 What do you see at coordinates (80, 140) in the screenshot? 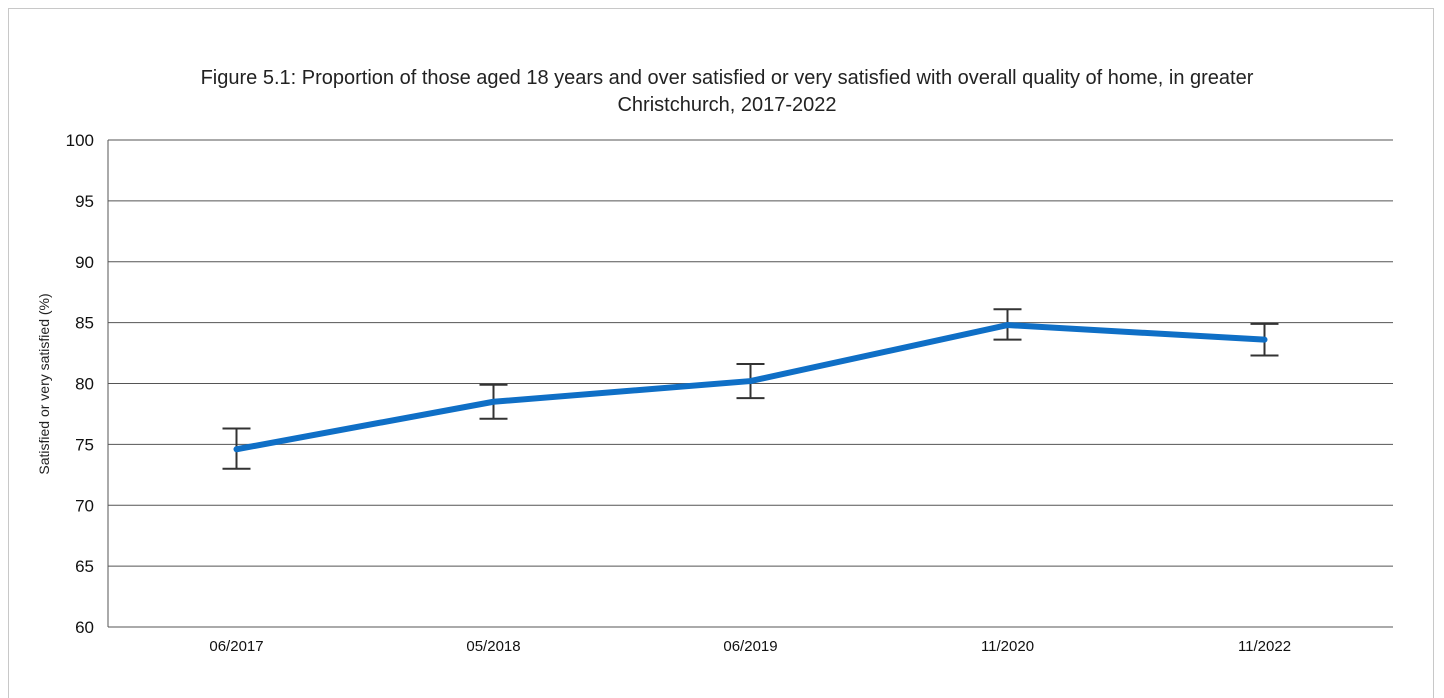
I see `y-tick-label-100: 100` at bounding box center [80, 140].